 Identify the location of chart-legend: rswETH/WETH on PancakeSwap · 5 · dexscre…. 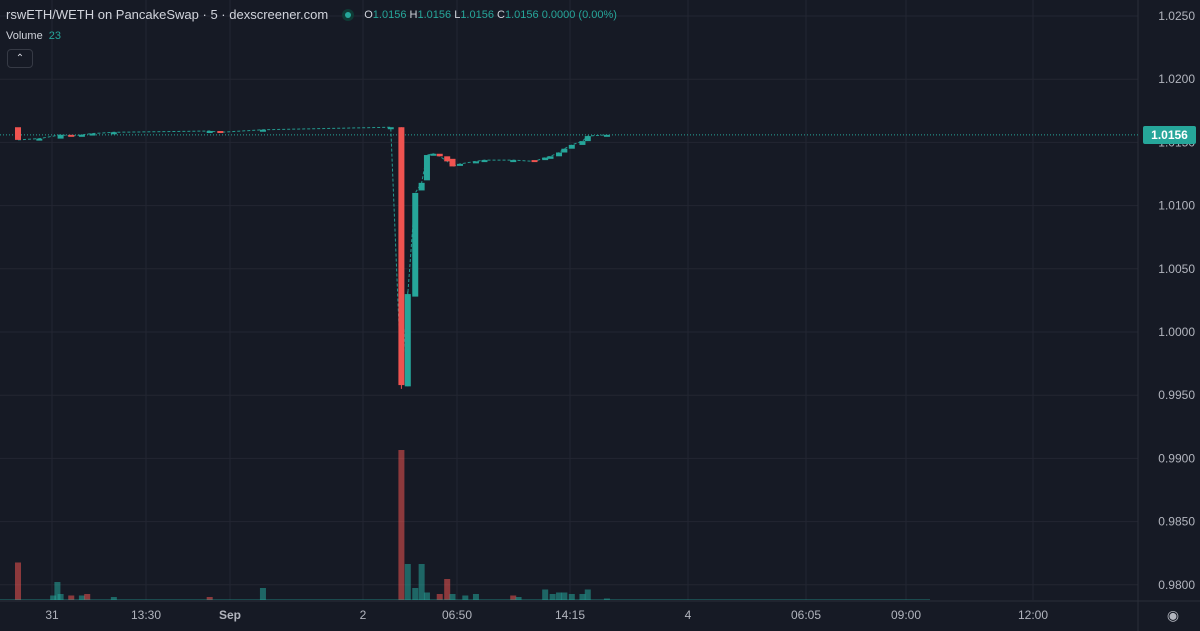
(311, 14).